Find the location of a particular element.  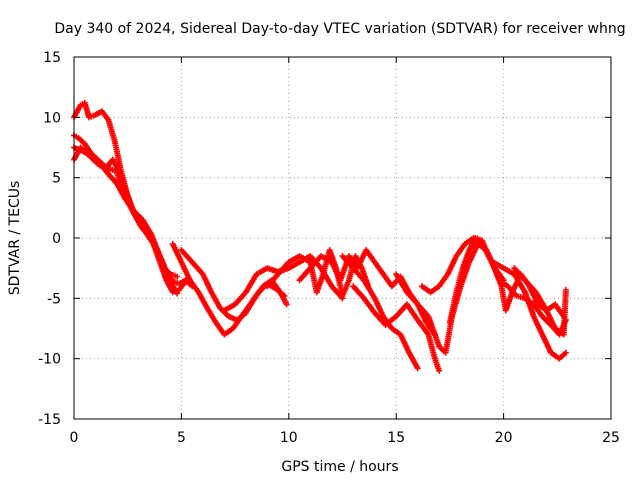

y-tick-label: -10 is located at coordinates (49, 360).